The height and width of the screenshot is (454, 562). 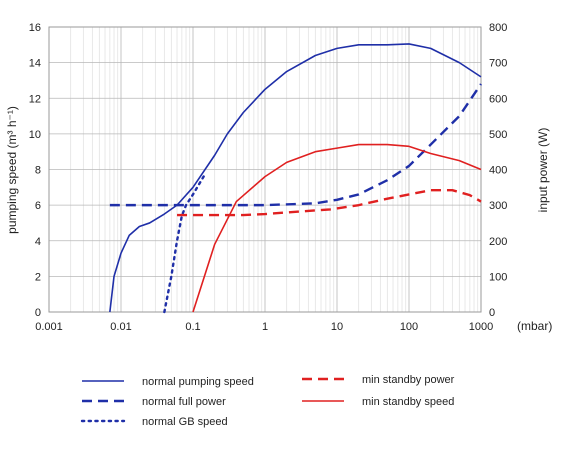 I want to click on legend-label: normal GB speed, so click(x=185, y=422).